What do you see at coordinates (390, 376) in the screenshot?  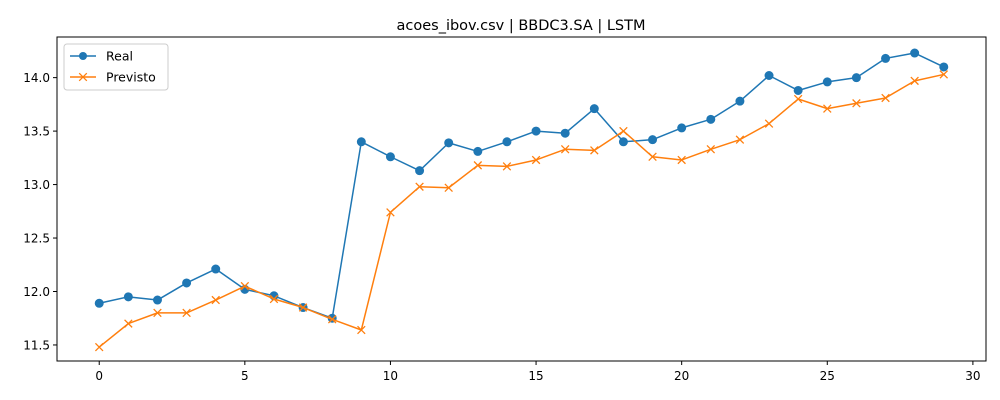 I see `x-tick-label: 10` at bounding box center [390, 376].